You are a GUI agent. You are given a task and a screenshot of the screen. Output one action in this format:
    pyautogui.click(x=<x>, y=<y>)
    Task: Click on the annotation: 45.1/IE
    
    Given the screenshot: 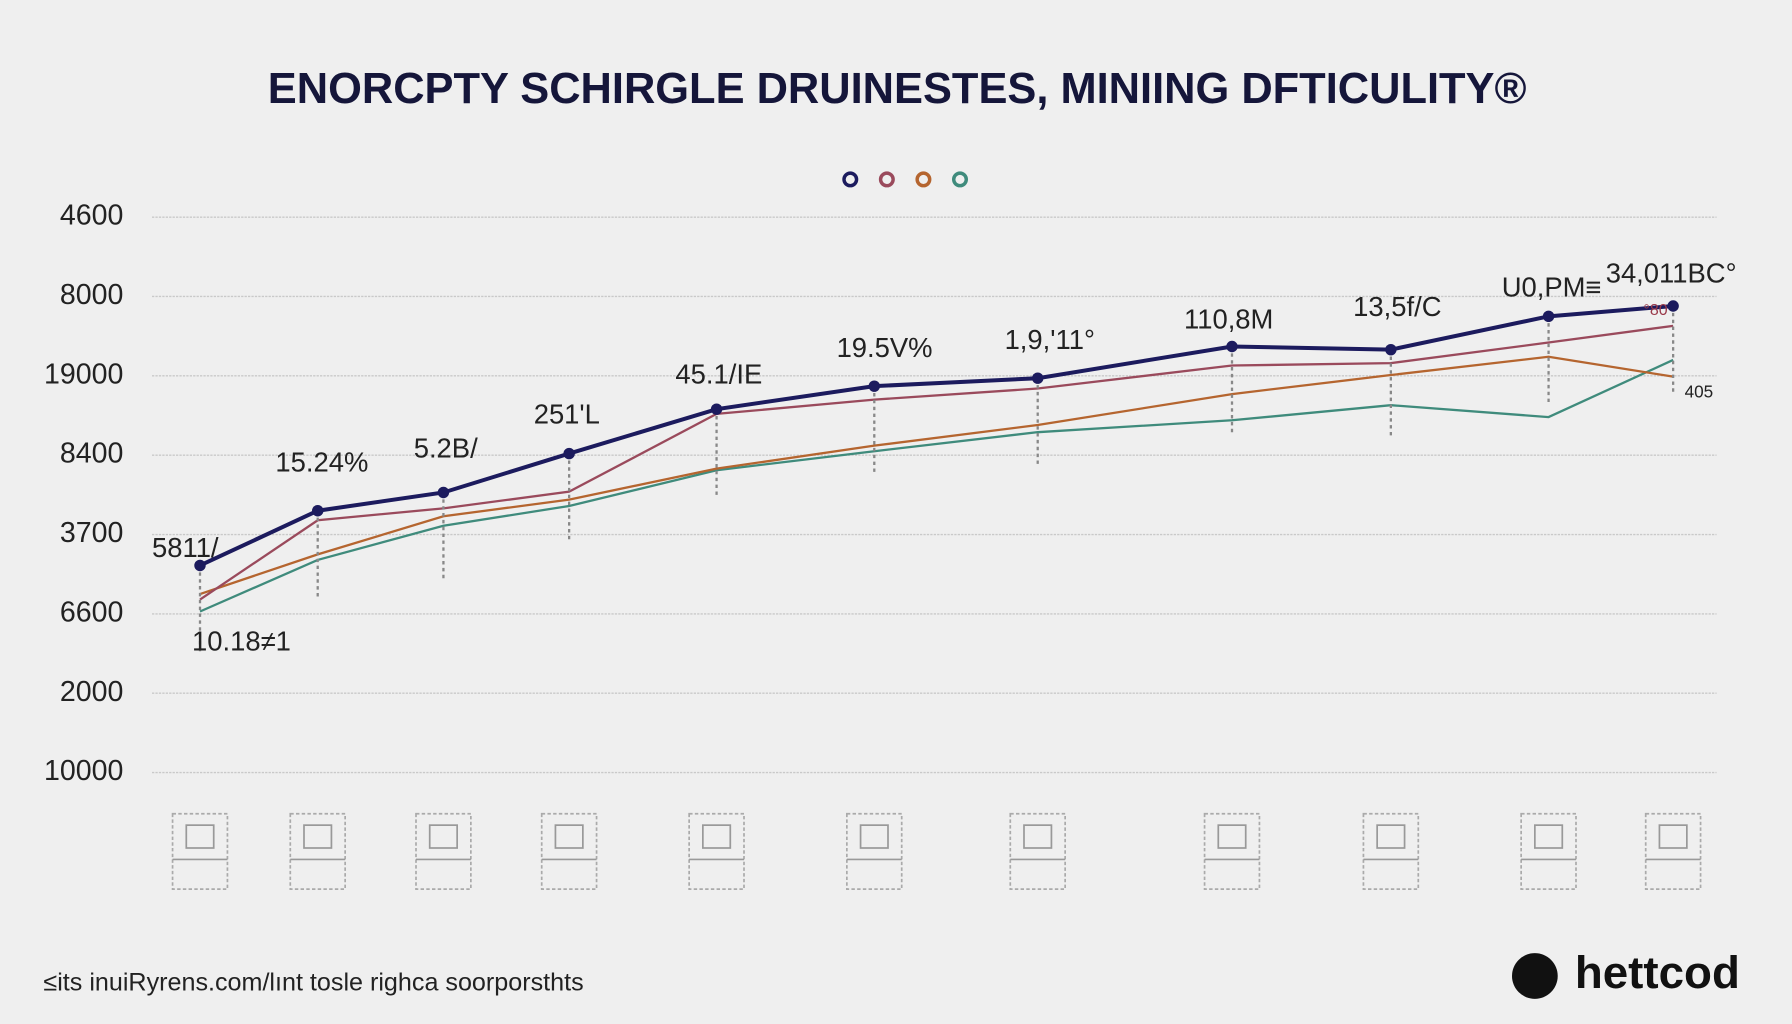 What is the action you would take?
    pyautogui.click(x=718, y=373)
    